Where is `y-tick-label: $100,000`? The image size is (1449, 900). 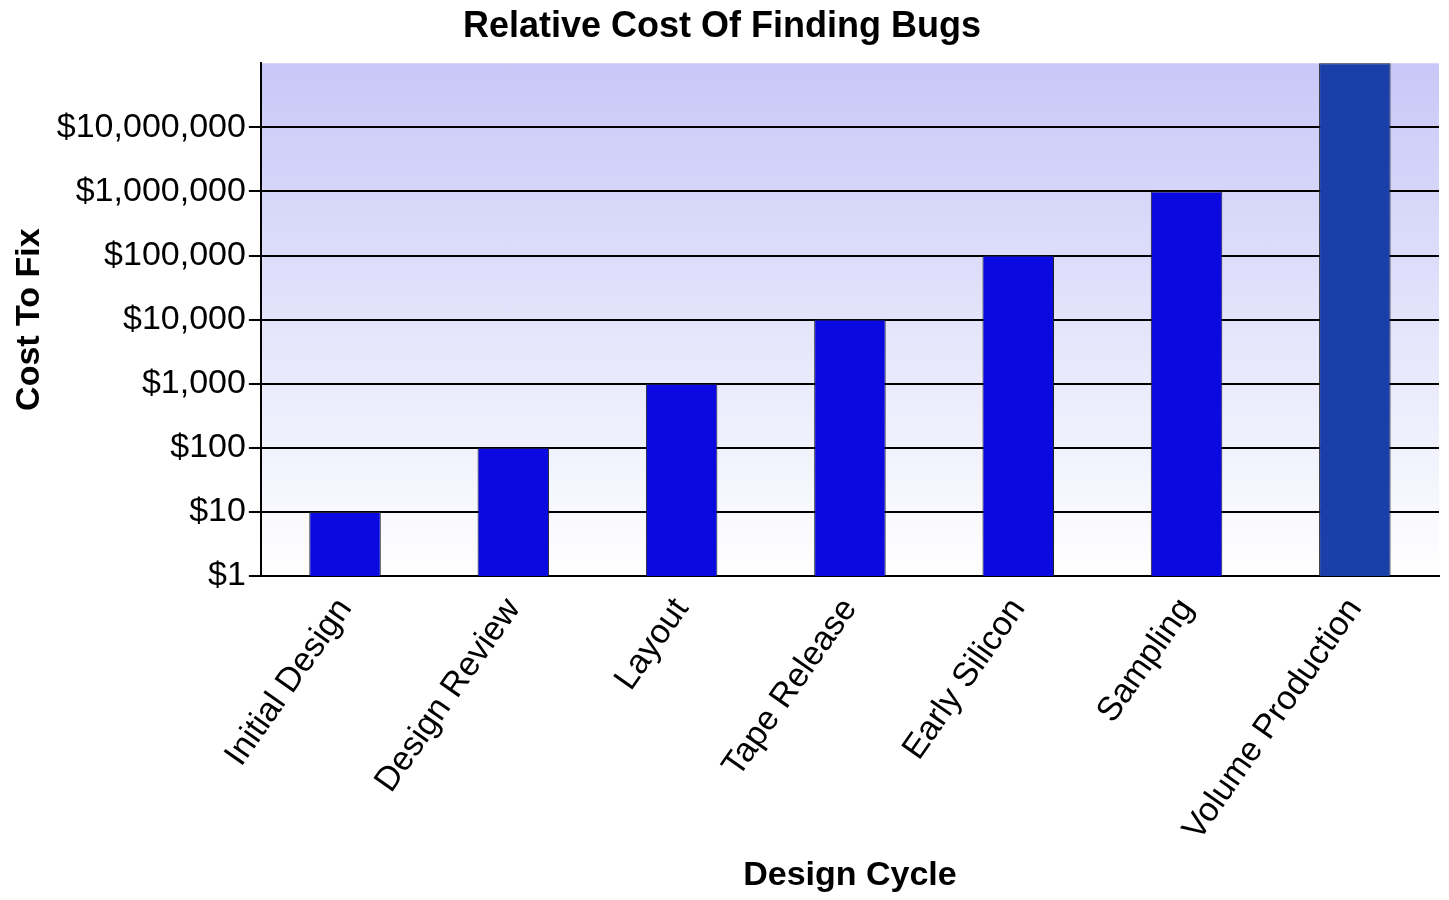
y-tick-label: $100,000 is located at coordinates (175, 252).